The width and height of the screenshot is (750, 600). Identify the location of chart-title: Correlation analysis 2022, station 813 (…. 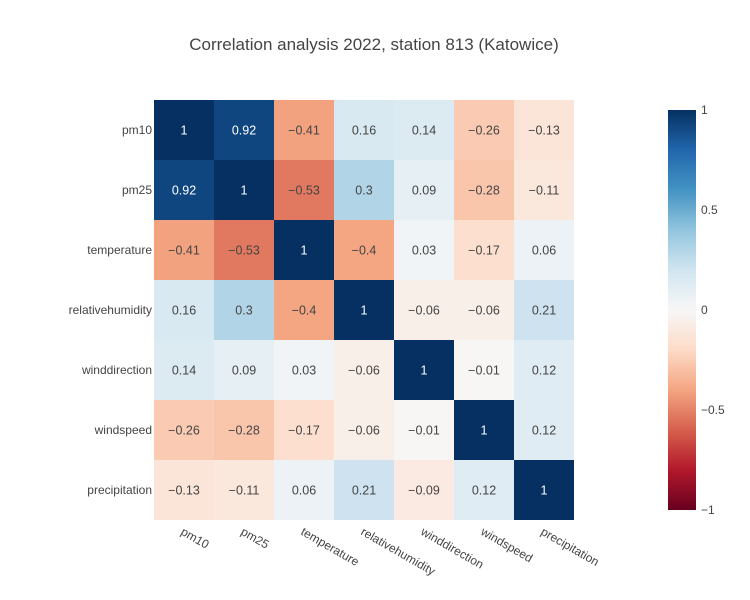
(373, 44).